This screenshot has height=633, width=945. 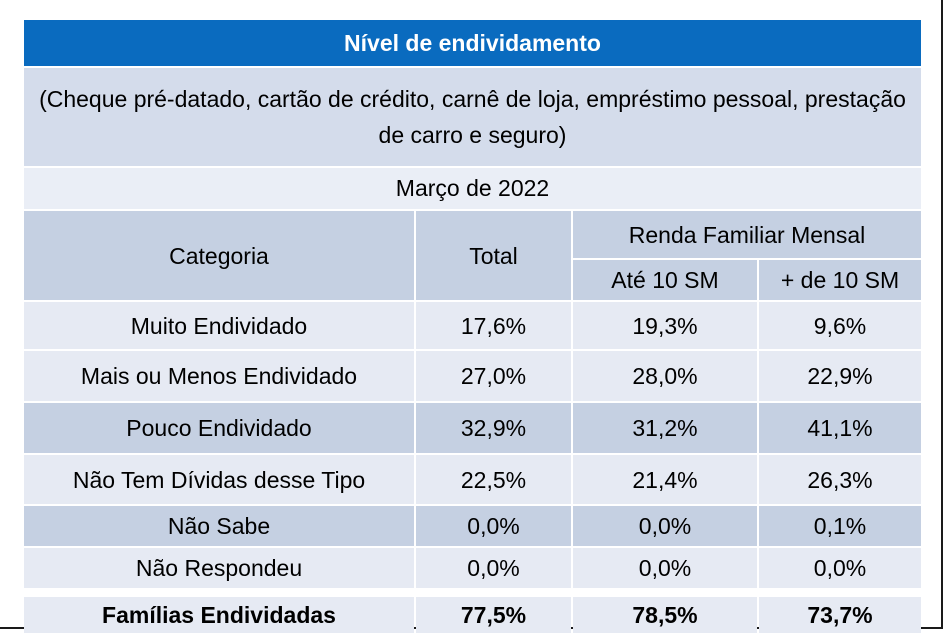 I want to click on table-row: Pouco Endividado 32,9% 31,2% 41,1%, so click(x=472, y=428).